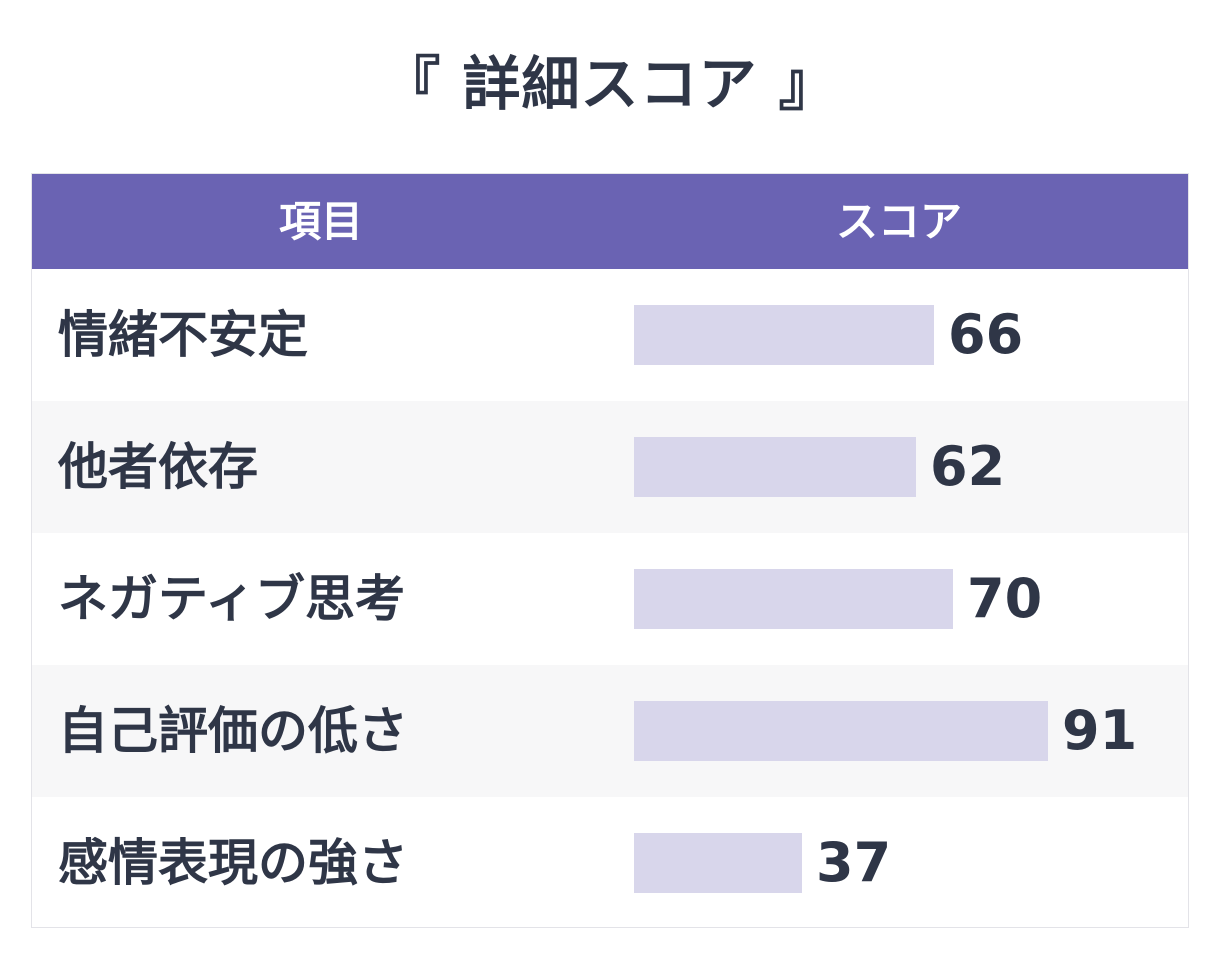  Describe the element at coordinates (610, 731) in the screenshot. I see `table-row: 自己評価の低さ 91` at that location.